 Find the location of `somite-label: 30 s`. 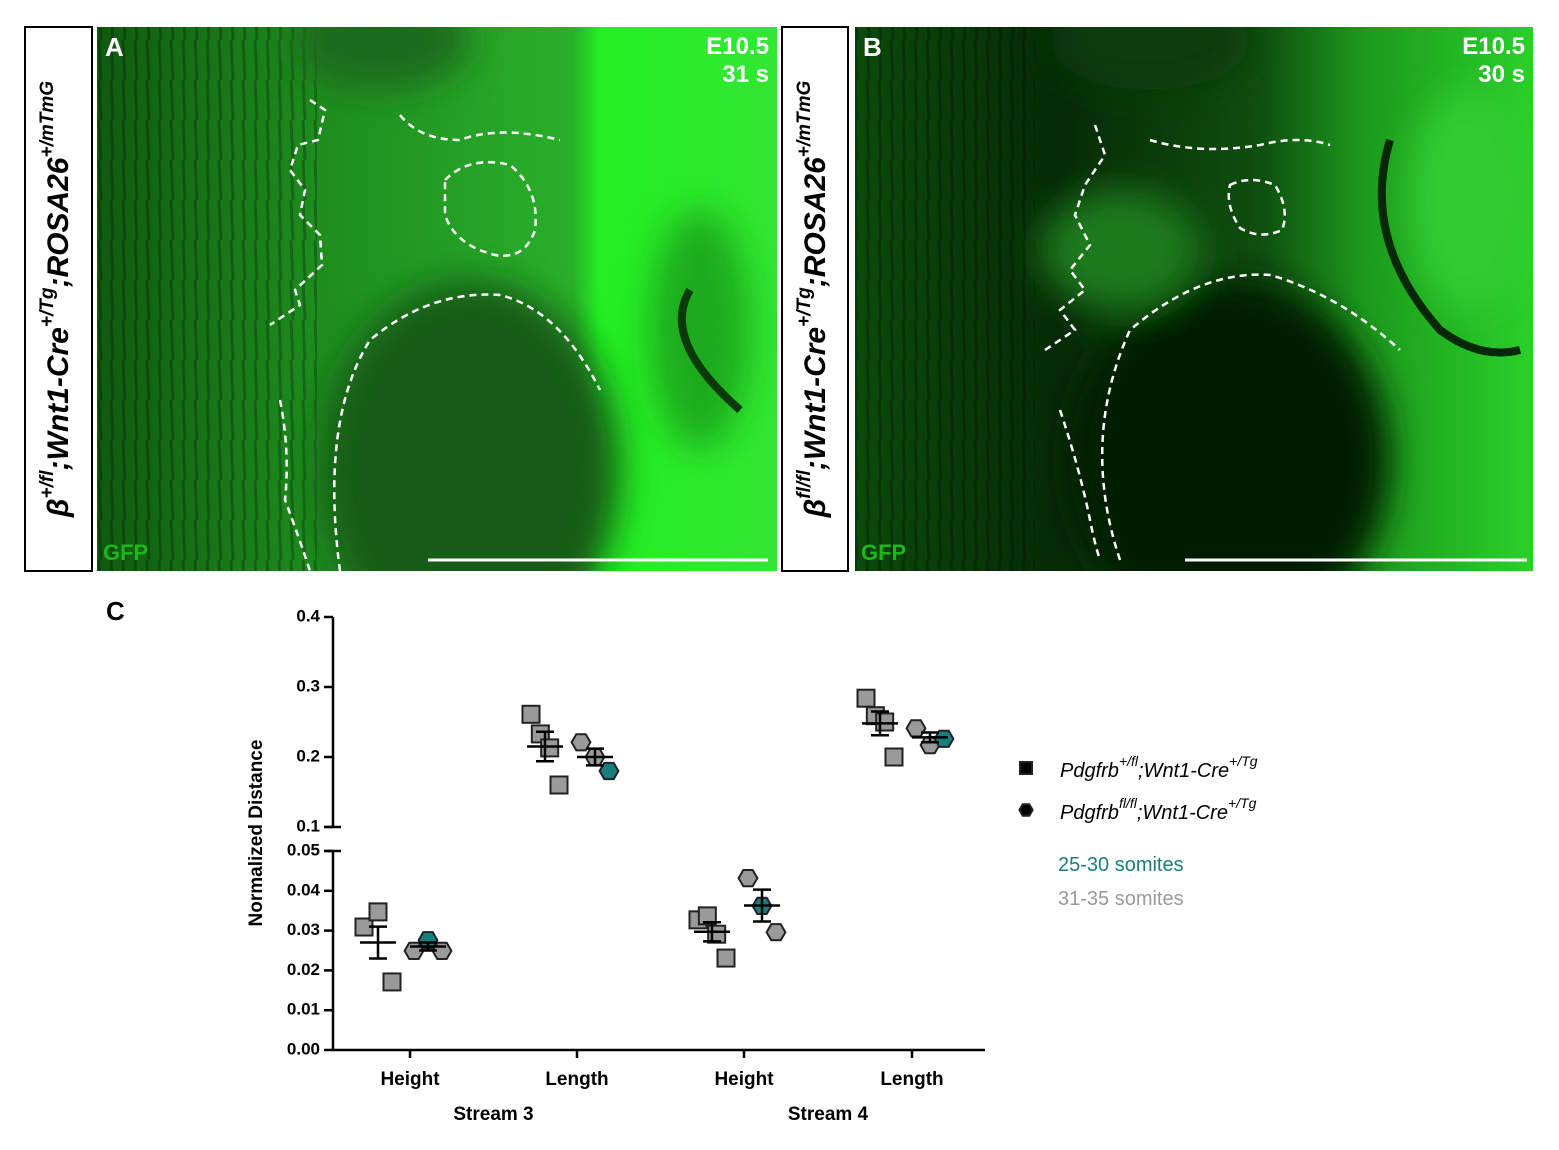

somite-label: 30 s is located at coordinates (1501, 74).